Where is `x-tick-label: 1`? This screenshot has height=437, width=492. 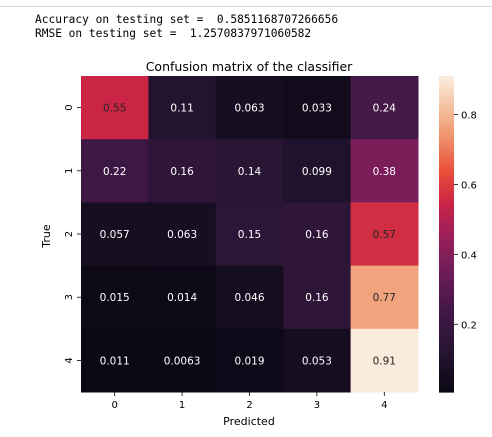 x-tick-label: 1 is located at coordinates (182, 405).